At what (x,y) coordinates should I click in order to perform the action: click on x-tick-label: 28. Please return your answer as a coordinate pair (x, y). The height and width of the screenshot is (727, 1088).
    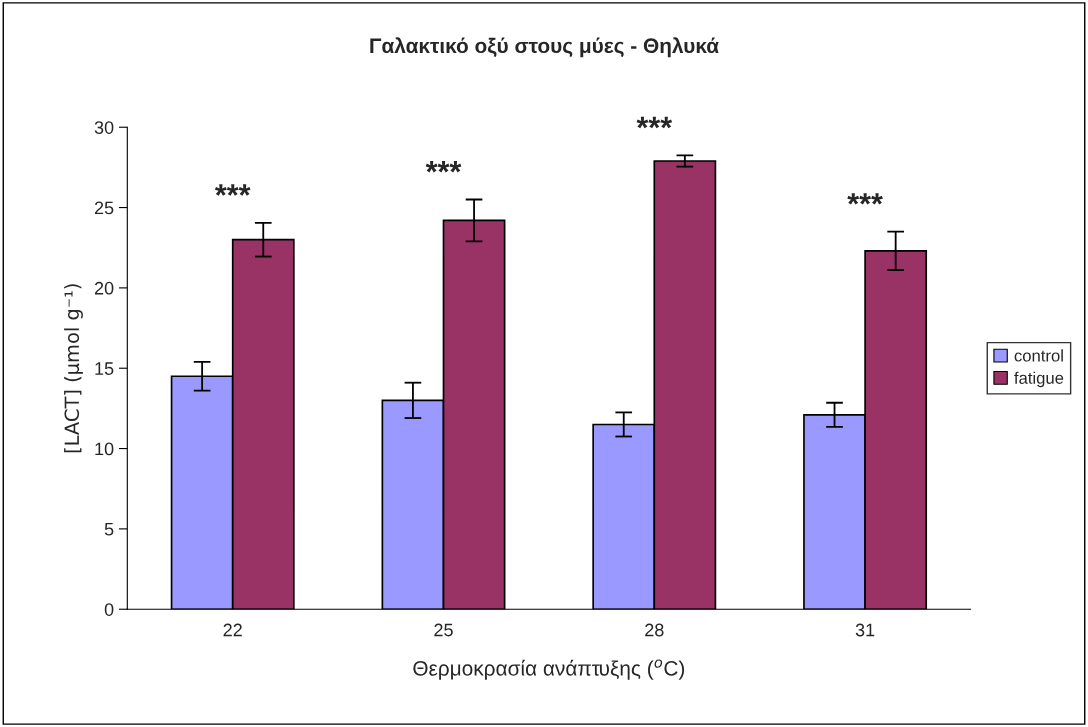
    Looking at the image, I should click on (654, 630).